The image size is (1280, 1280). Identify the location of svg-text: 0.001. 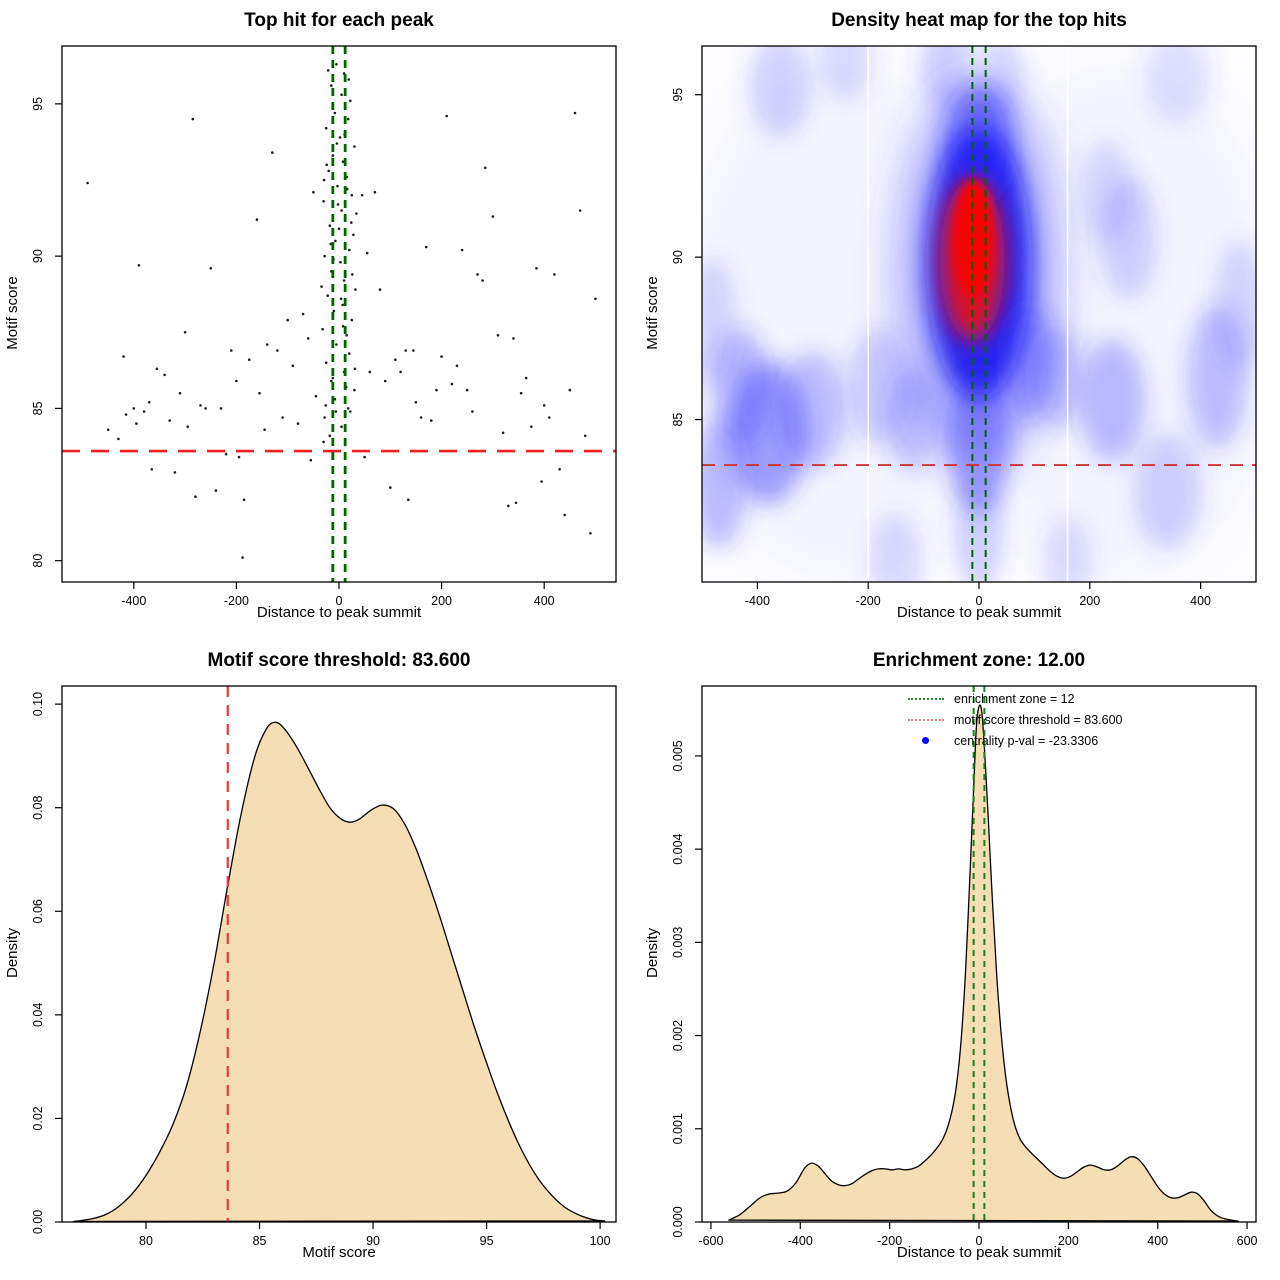
(678, 1128).